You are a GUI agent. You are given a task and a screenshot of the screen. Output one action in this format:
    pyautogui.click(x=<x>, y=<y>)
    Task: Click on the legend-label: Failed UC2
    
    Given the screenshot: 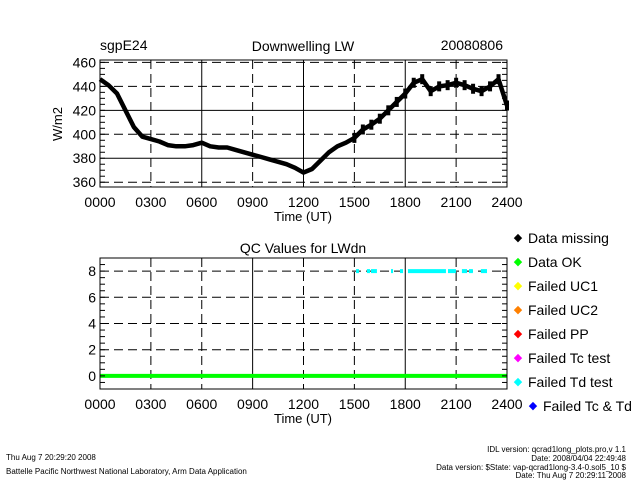 What is the action you would take?
    pyautogui.click(x=563, y=310)
    